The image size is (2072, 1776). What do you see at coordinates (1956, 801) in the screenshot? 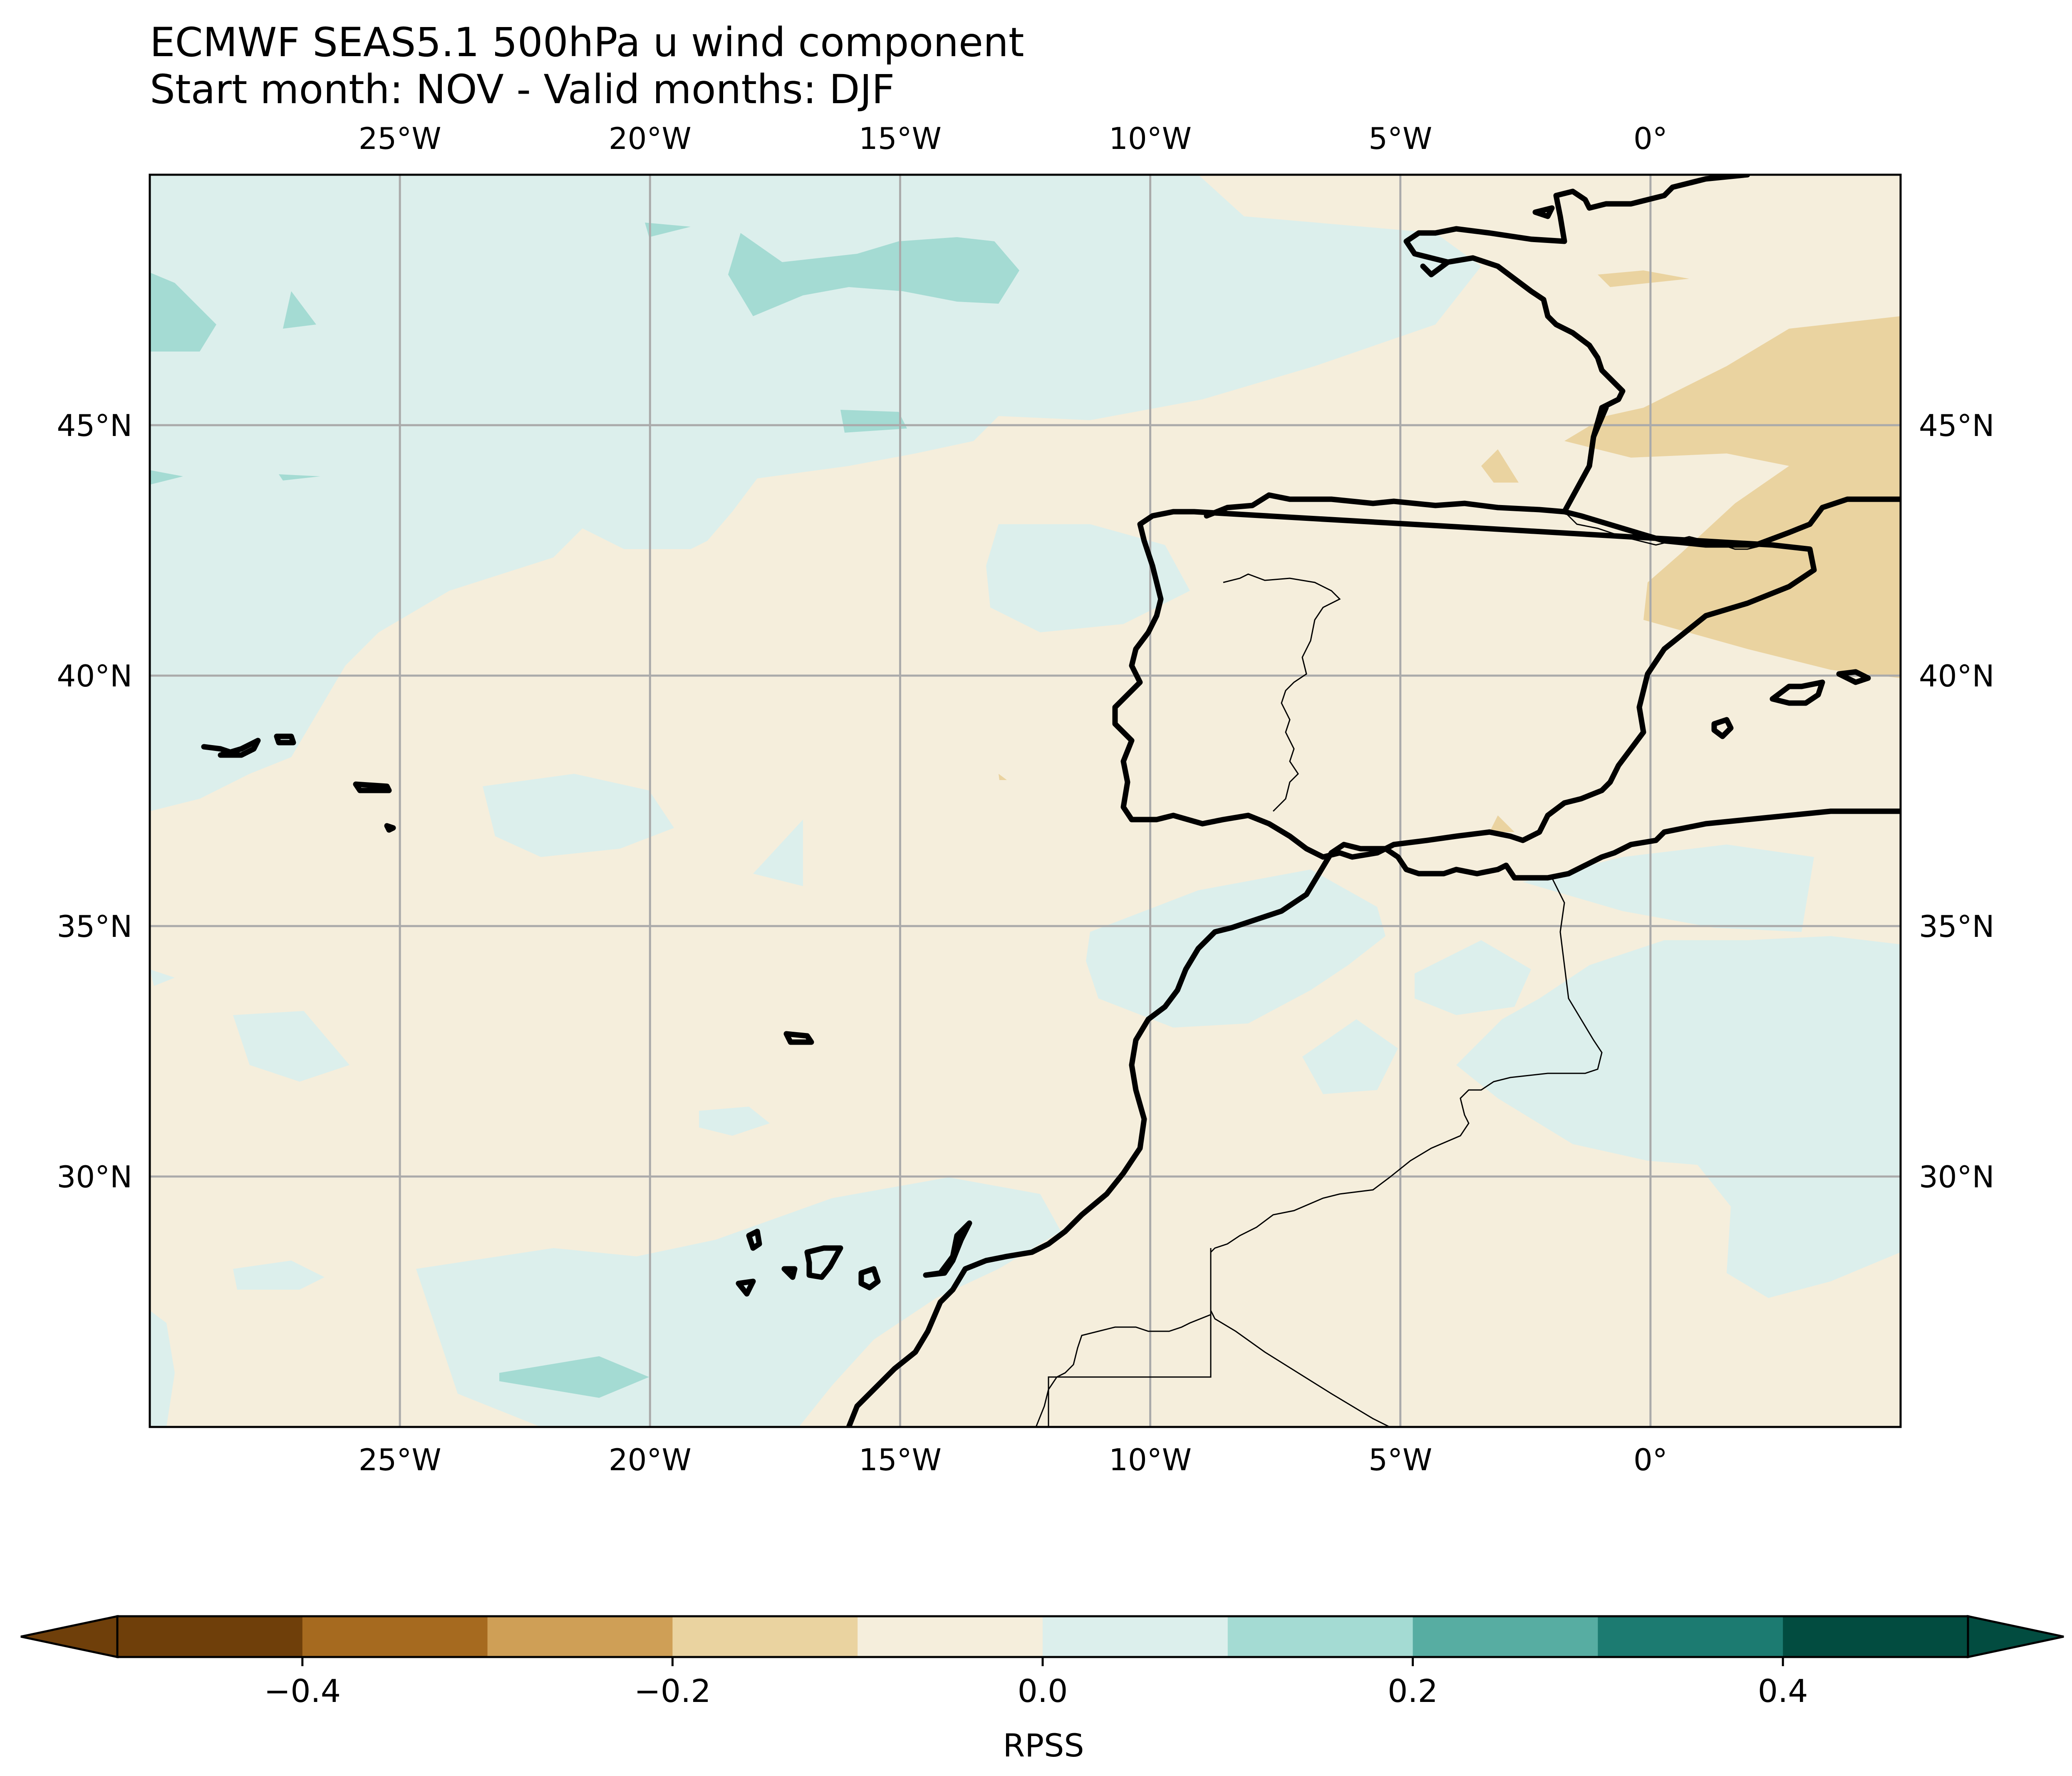
I see `lat-tick-labels-right: 45°N 40°N 35°N 30°N` at bounding box center [1956, 801].